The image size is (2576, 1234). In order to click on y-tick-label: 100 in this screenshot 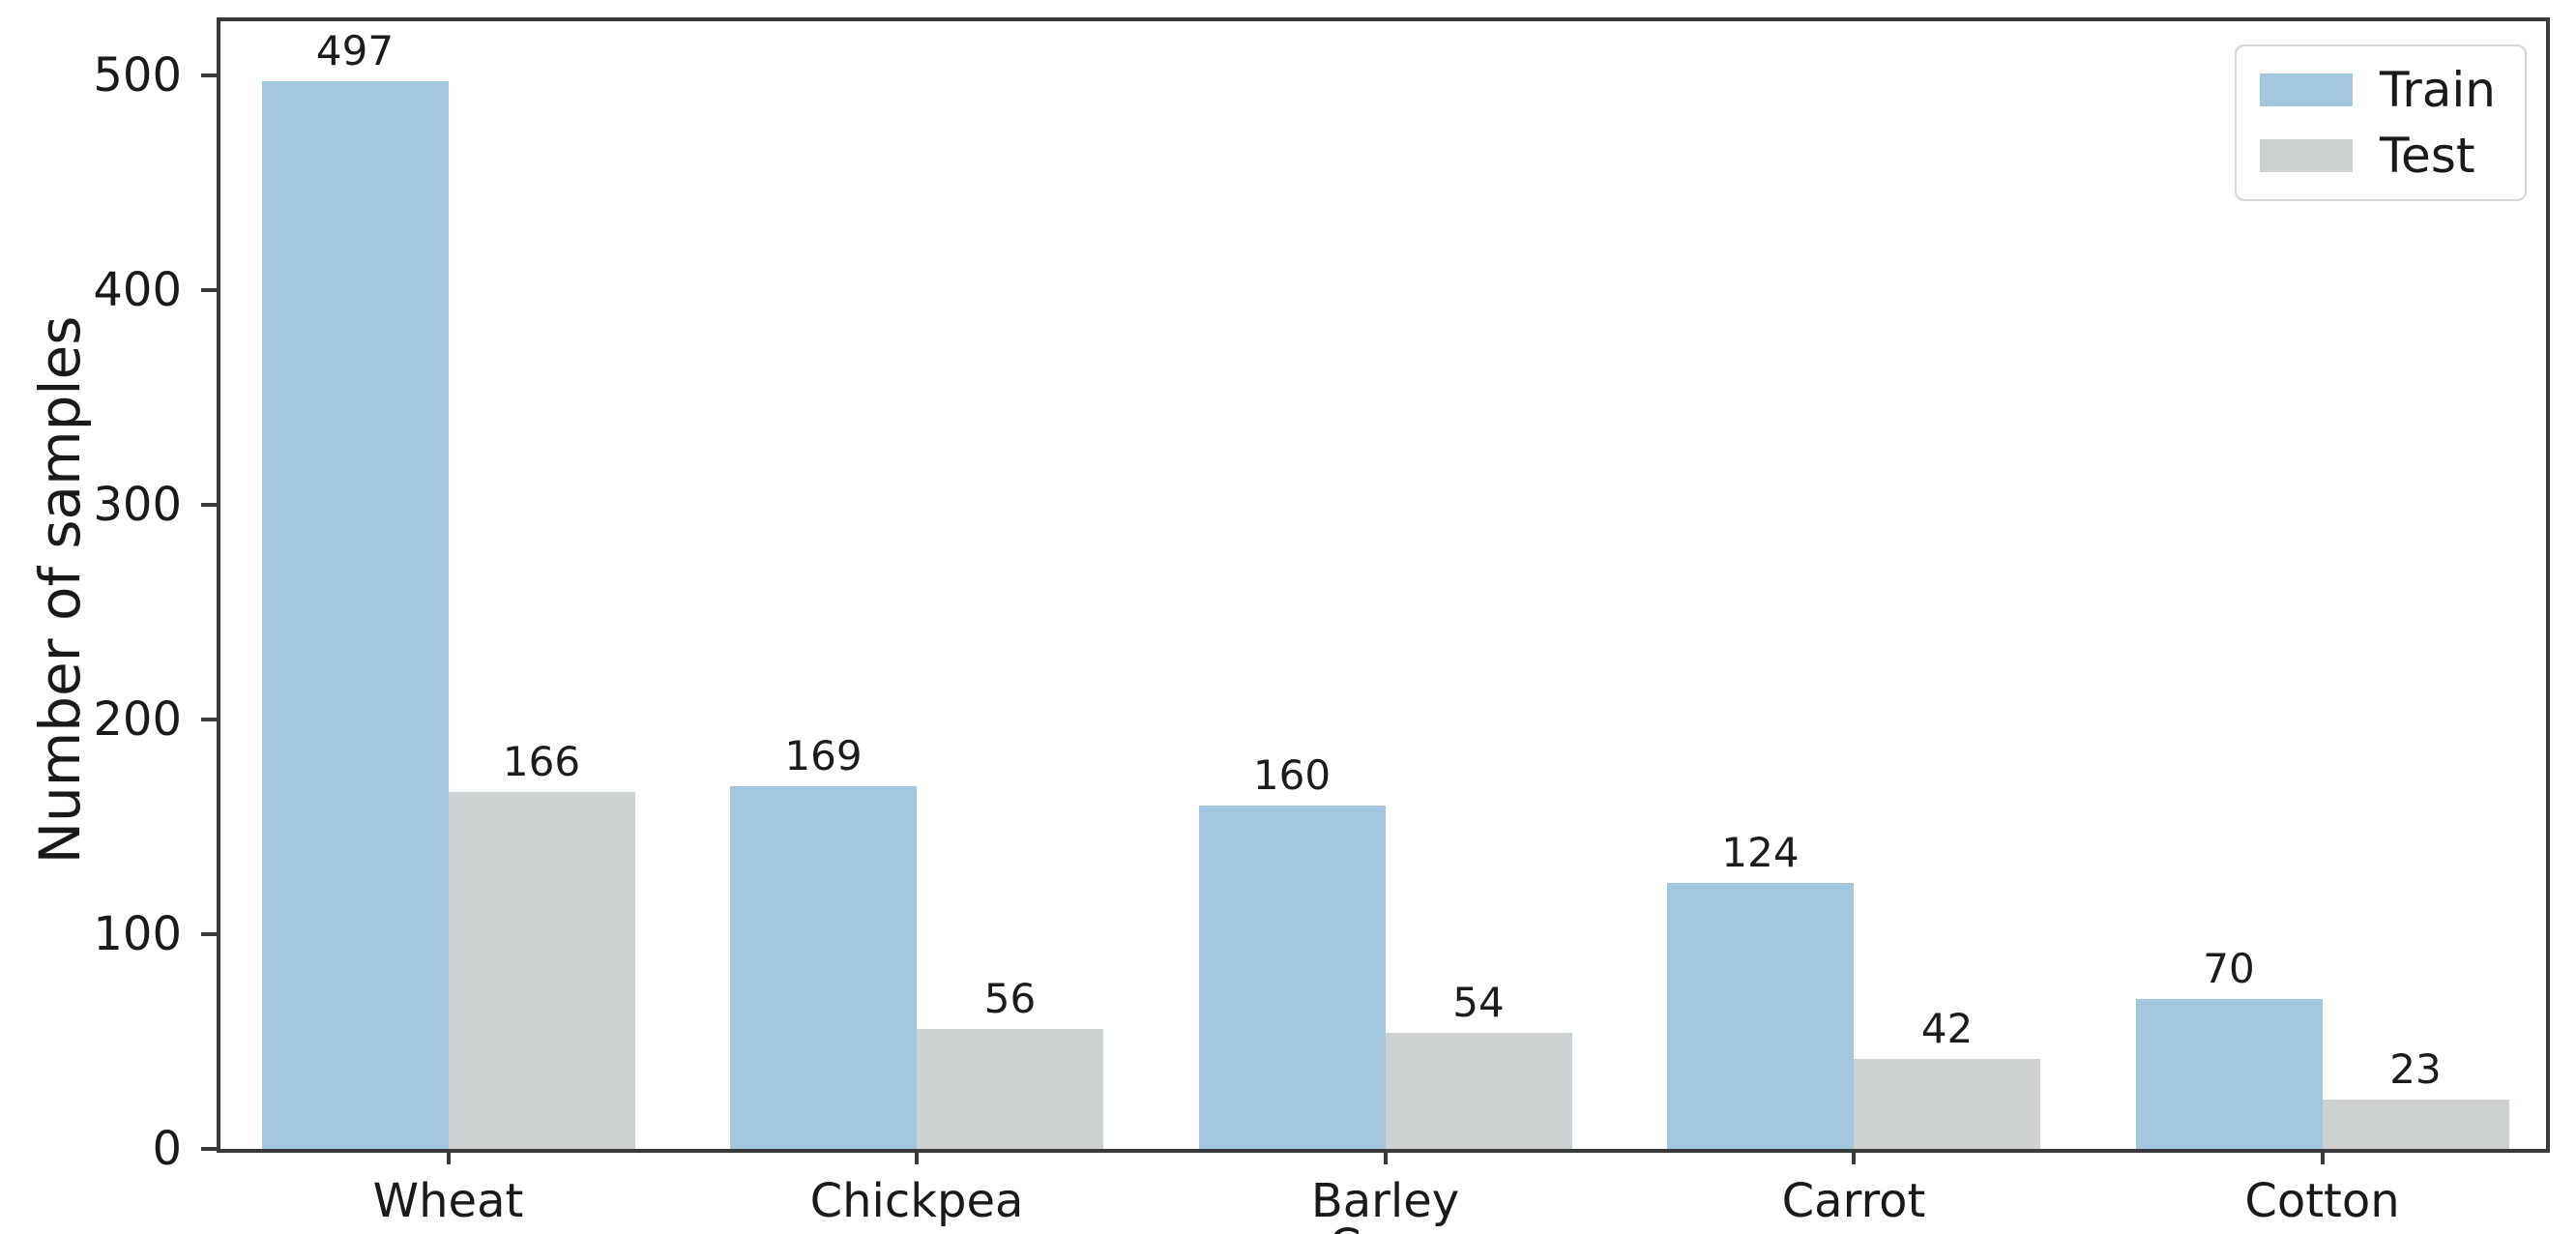, I will do `click(137, 933)`.